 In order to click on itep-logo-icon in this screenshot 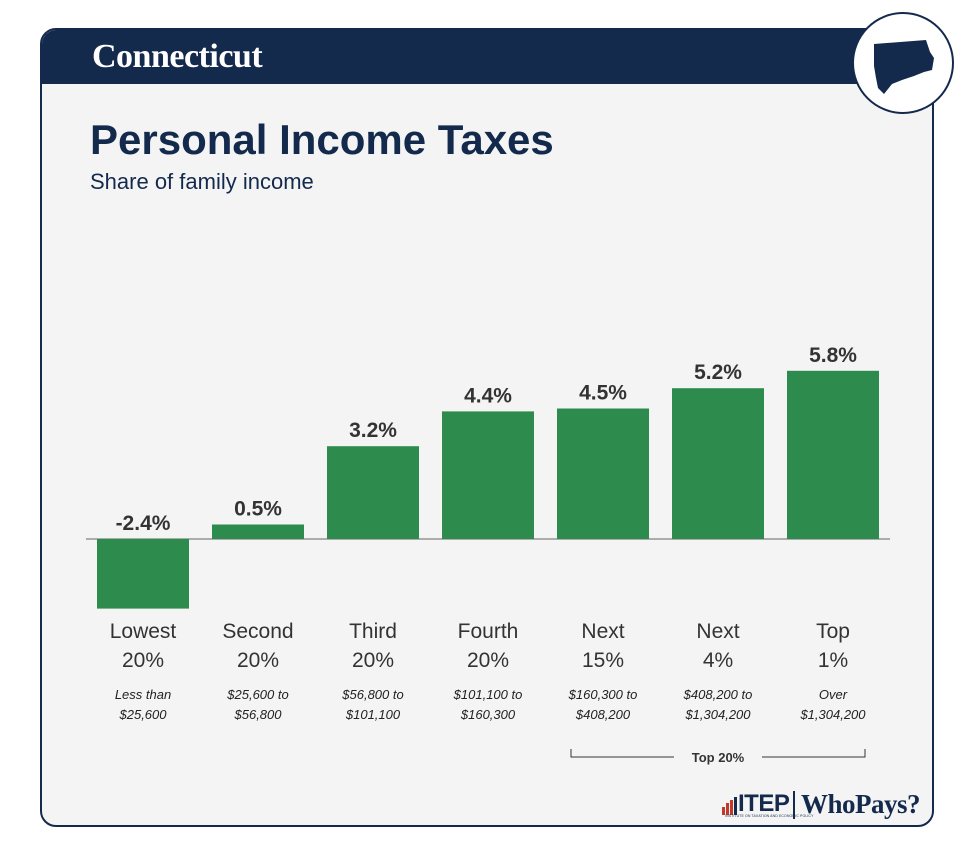, I will do `click(730, 808)`.